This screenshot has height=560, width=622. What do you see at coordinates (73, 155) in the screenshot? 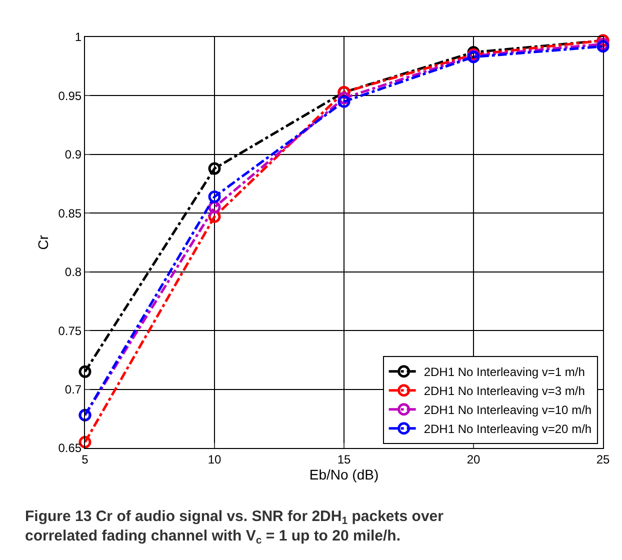
I see `y-tick-label: 0.9` at bounding box center [73, 155].